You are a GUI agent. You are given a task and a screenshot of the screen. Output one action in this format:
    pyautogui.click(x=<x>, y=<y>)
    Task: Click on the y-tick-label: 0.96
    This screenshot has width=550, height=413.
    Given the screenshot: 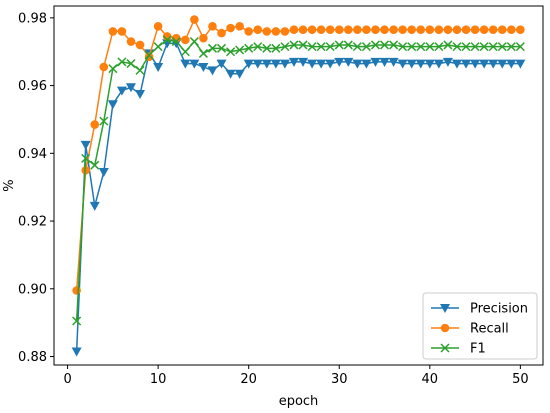 What is the action you would take?
    pyautogui.click(x=32, y=86)
    